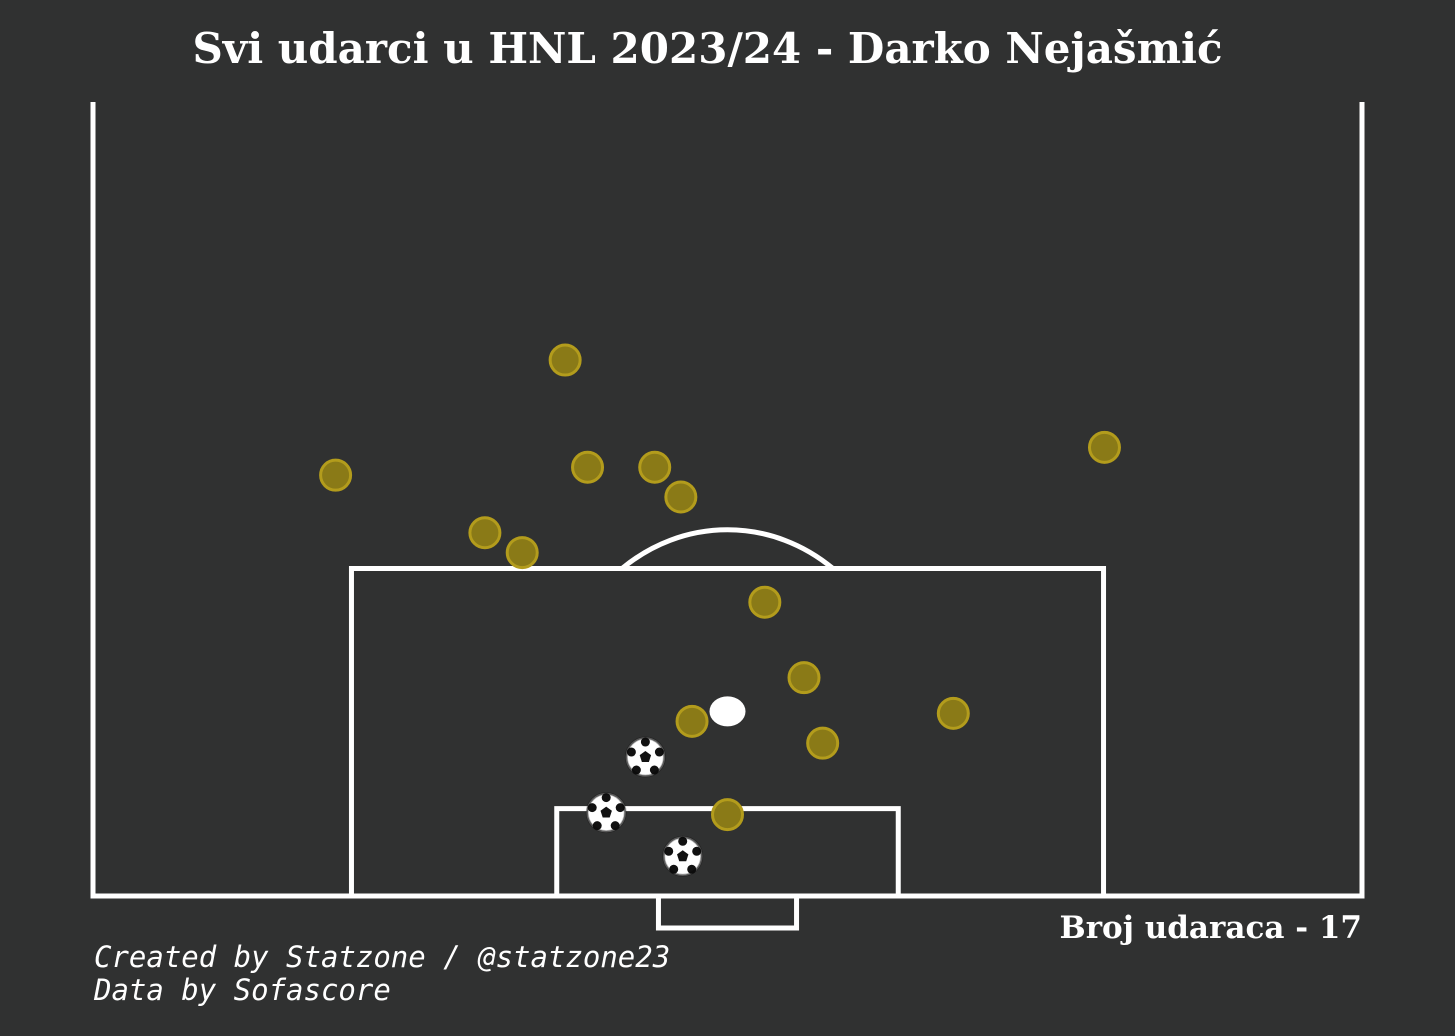 The height and width of the screenshot is (1036, 1455). Describe the element at coordinates (242, 990) in the screenshot. I see `credit-data-source: Data by Sofascore` at that location.